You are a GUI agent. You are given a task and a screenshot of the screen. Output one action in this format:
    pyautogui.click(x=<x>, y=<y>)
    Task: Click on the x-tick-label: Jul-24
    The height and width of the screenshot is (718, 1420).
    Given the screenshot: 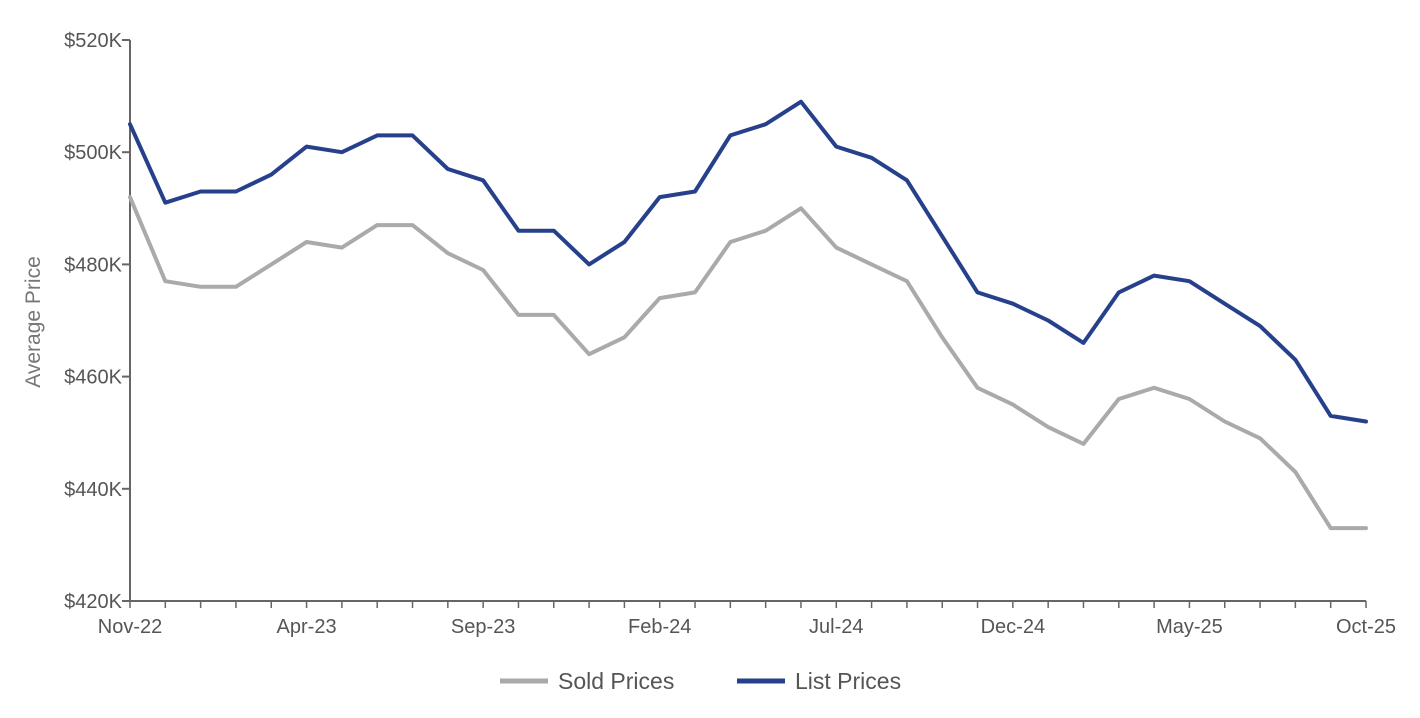 What is the action you would take?
    pyautogui.click(x=836, y=627)
    